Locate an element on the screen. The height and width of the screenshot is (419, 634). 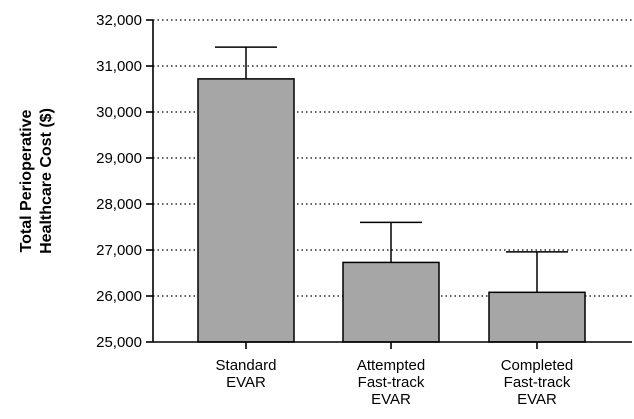
y-tick-label: 25,000 is located at coordinates (119, 342).